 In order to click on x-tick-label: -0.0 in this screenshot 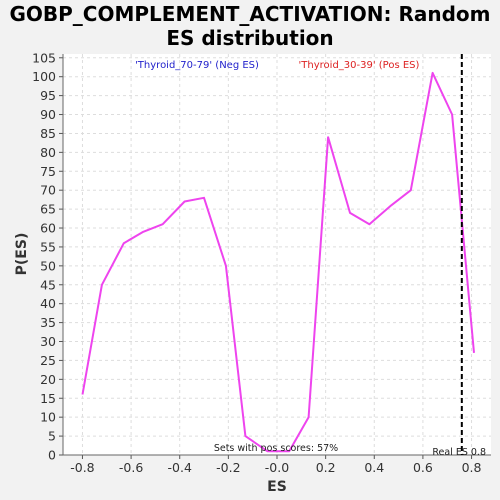, I will do `click(277, 467)`.